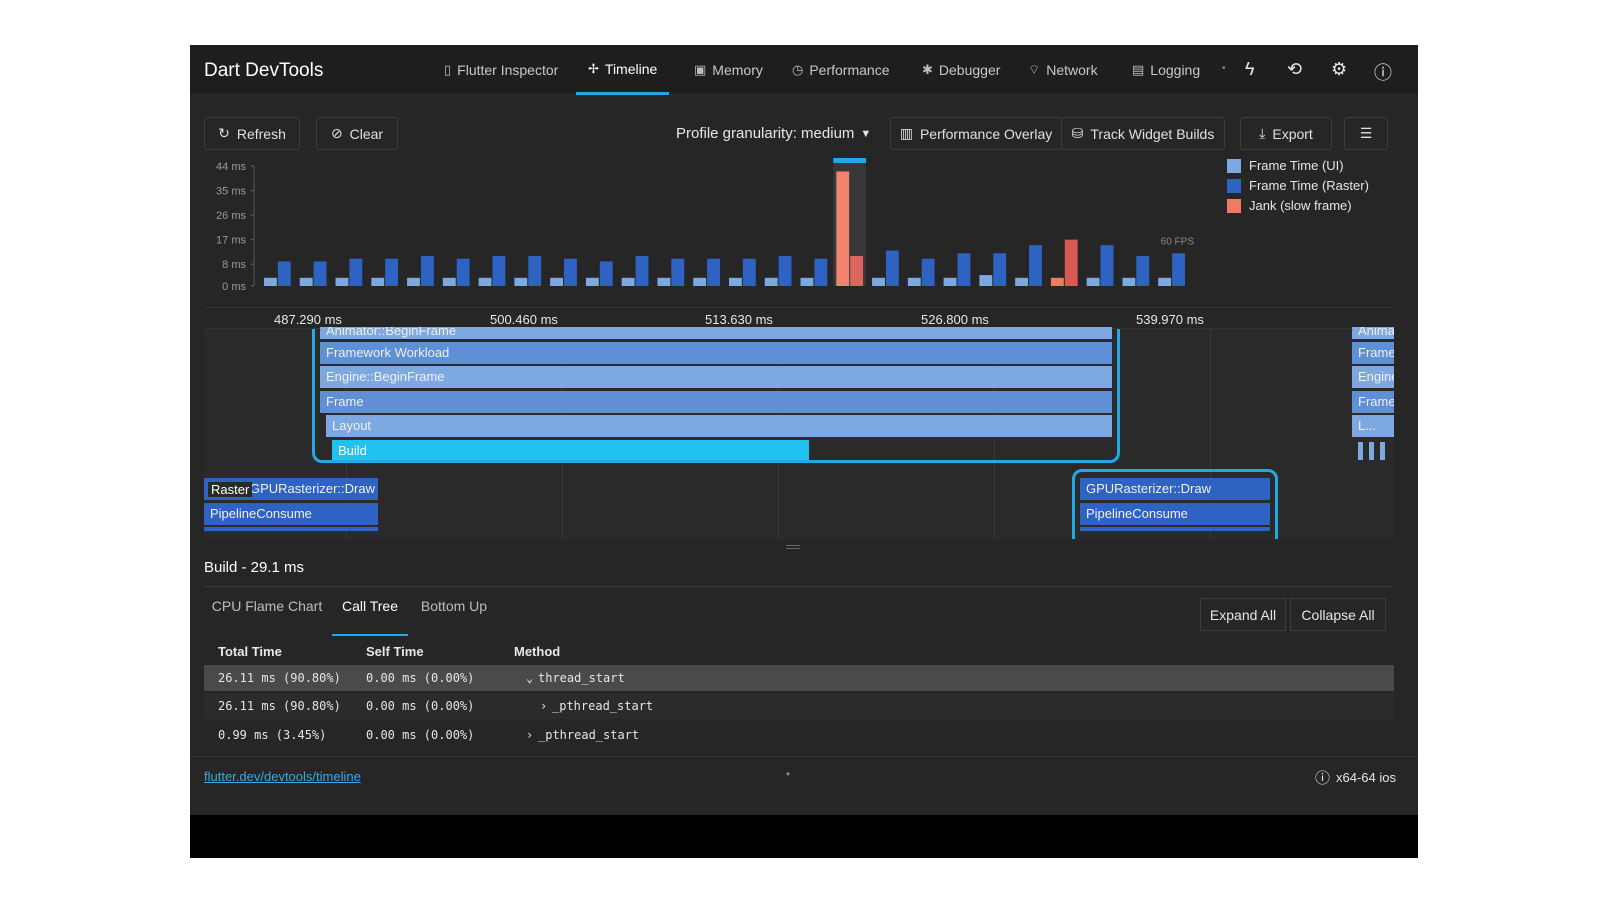  What do you see at coordinates (1339, 69) in the screenshot?
I see `settings-gear-icon: ⚙` at bounding box center [1339, 69].